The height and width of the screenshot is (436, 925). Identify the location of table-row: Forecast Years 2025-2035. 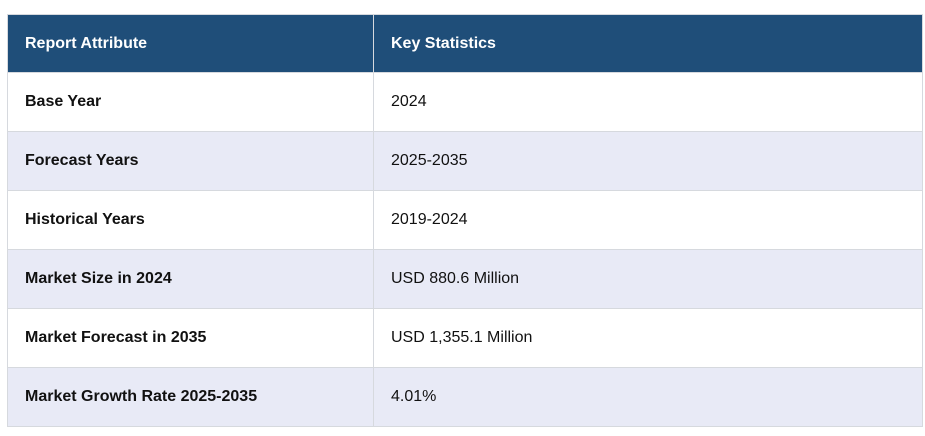
(465, 161).